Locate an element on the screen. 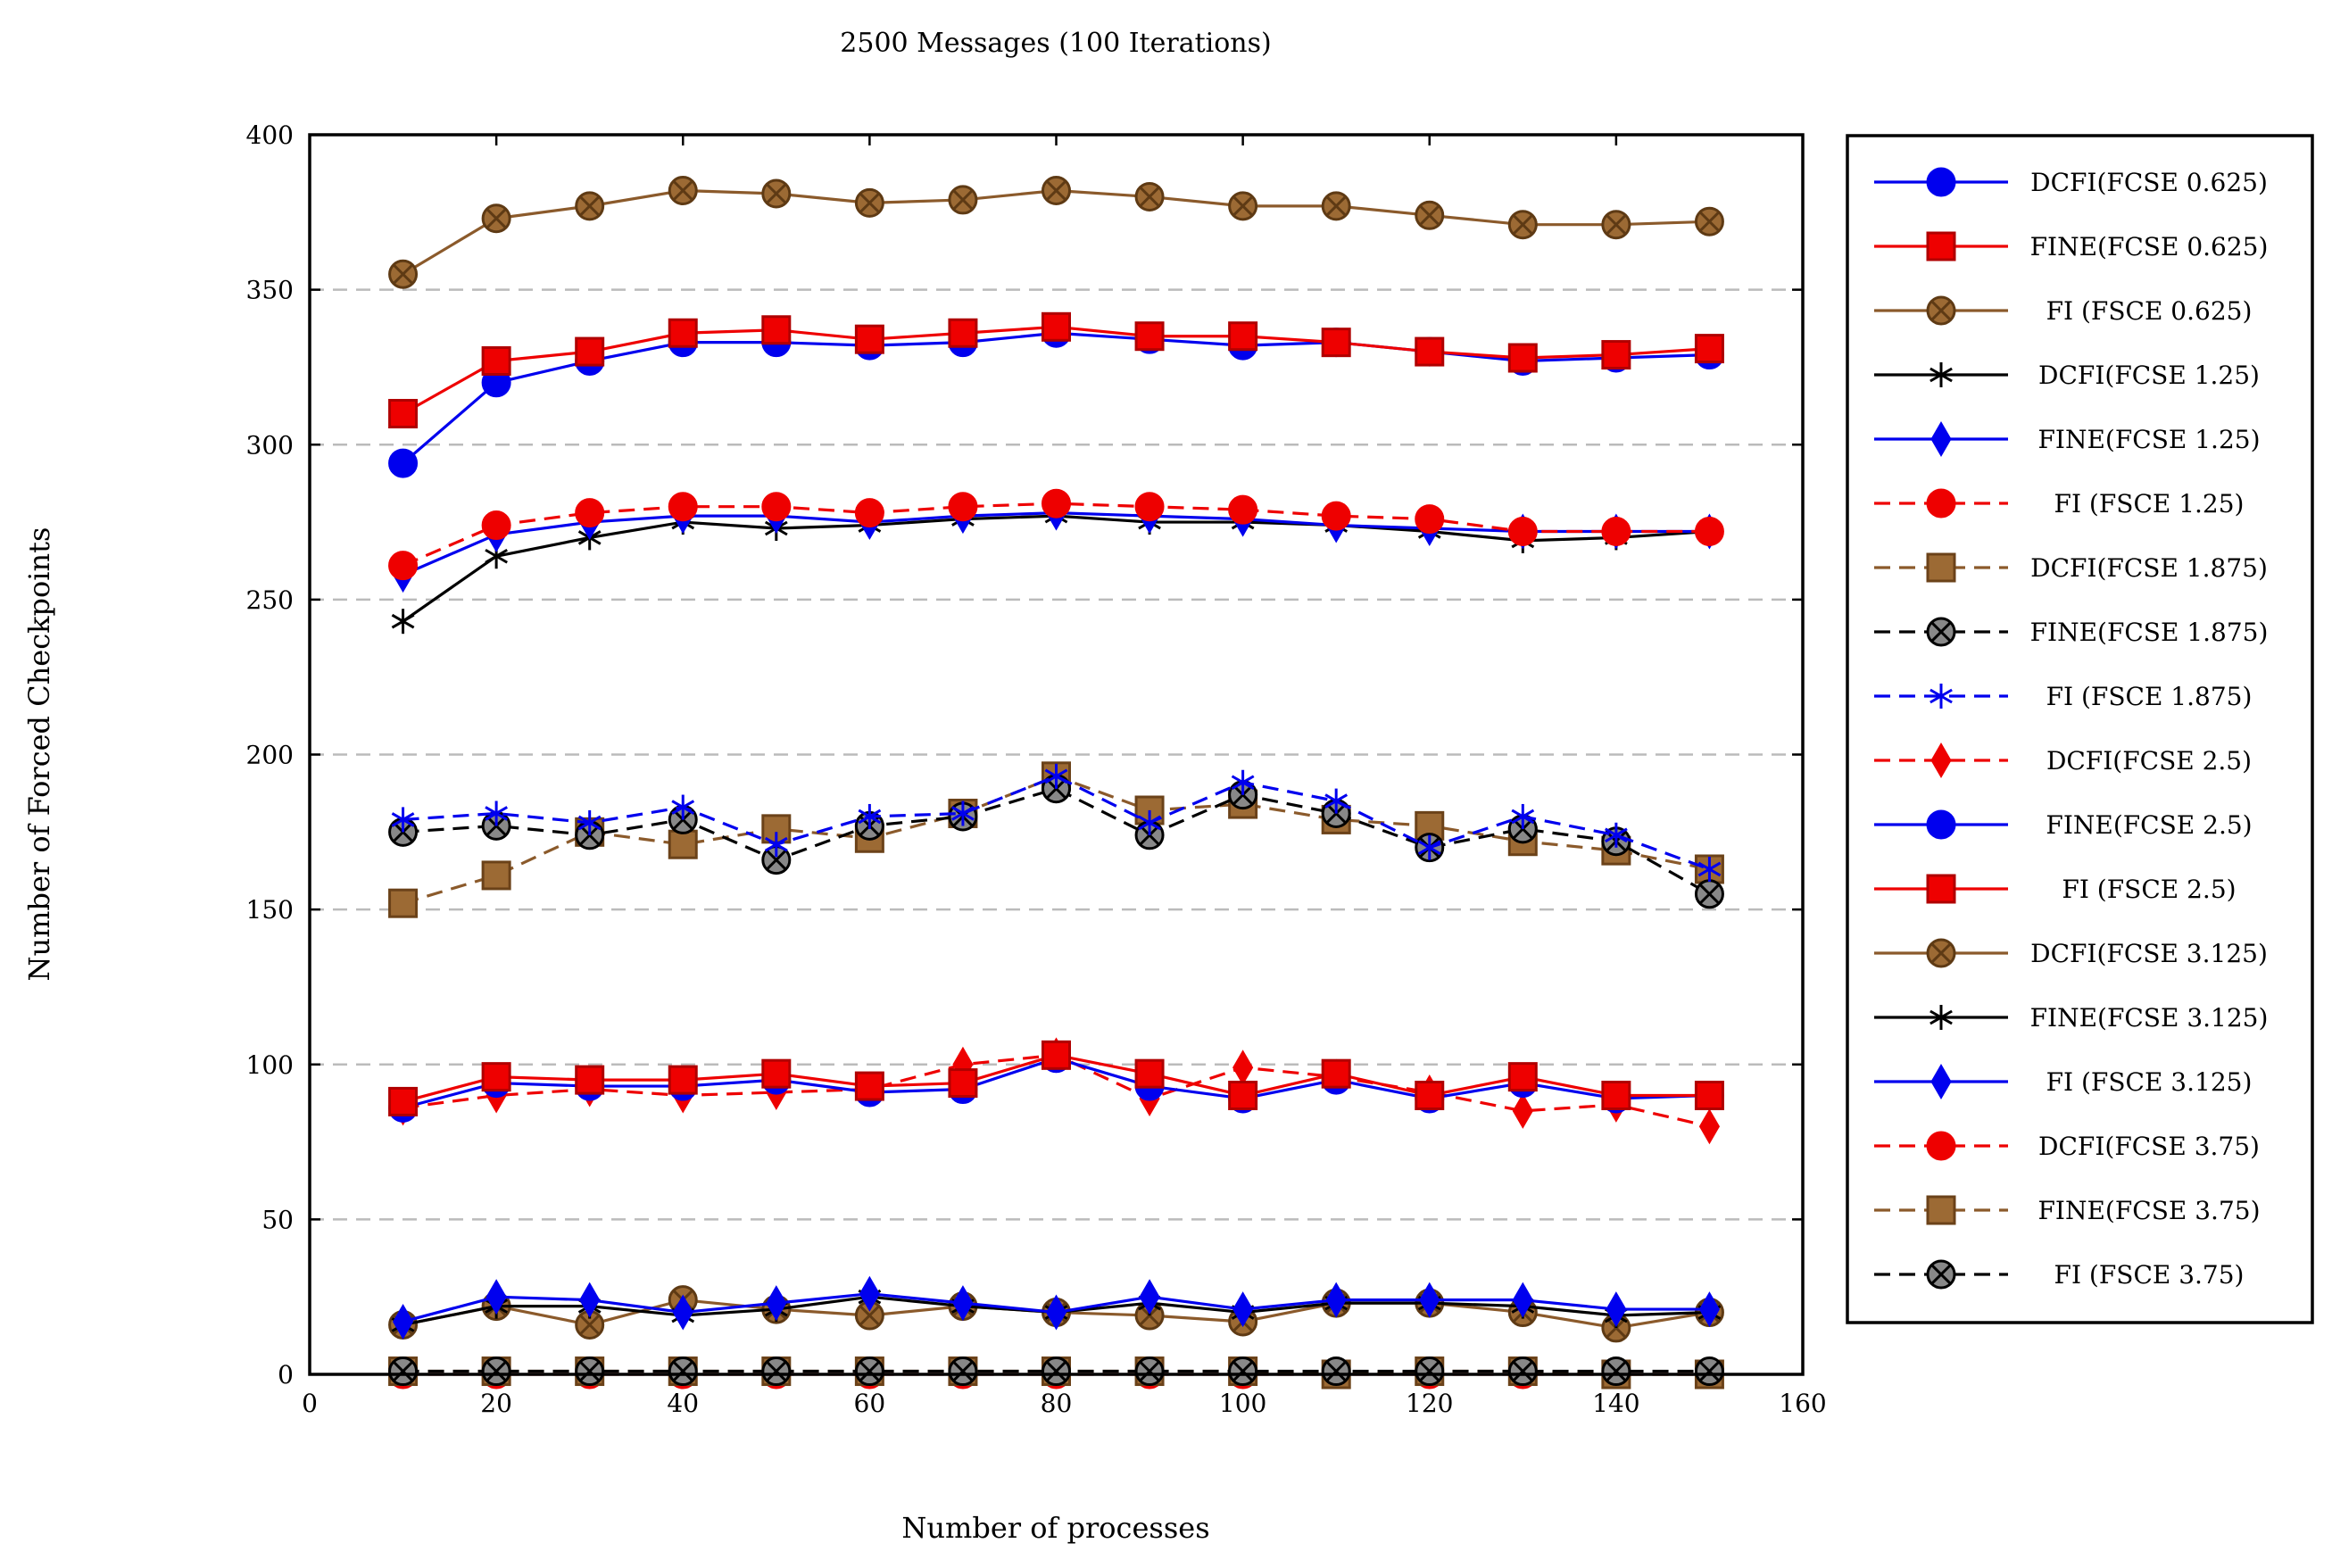  legend-entry: DCFI(FCSE 3.75) is located at coordinates (2067, 1146).